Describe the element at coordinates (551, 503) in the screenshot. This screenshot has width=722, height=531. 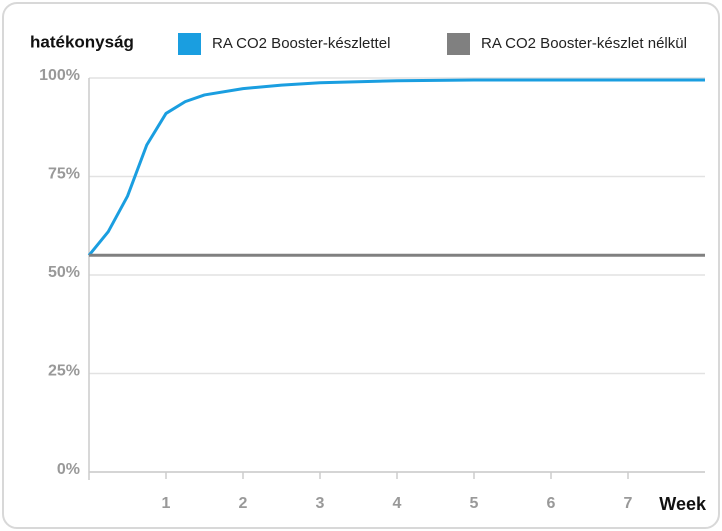
I see `x-tick-label: 6` at that location.